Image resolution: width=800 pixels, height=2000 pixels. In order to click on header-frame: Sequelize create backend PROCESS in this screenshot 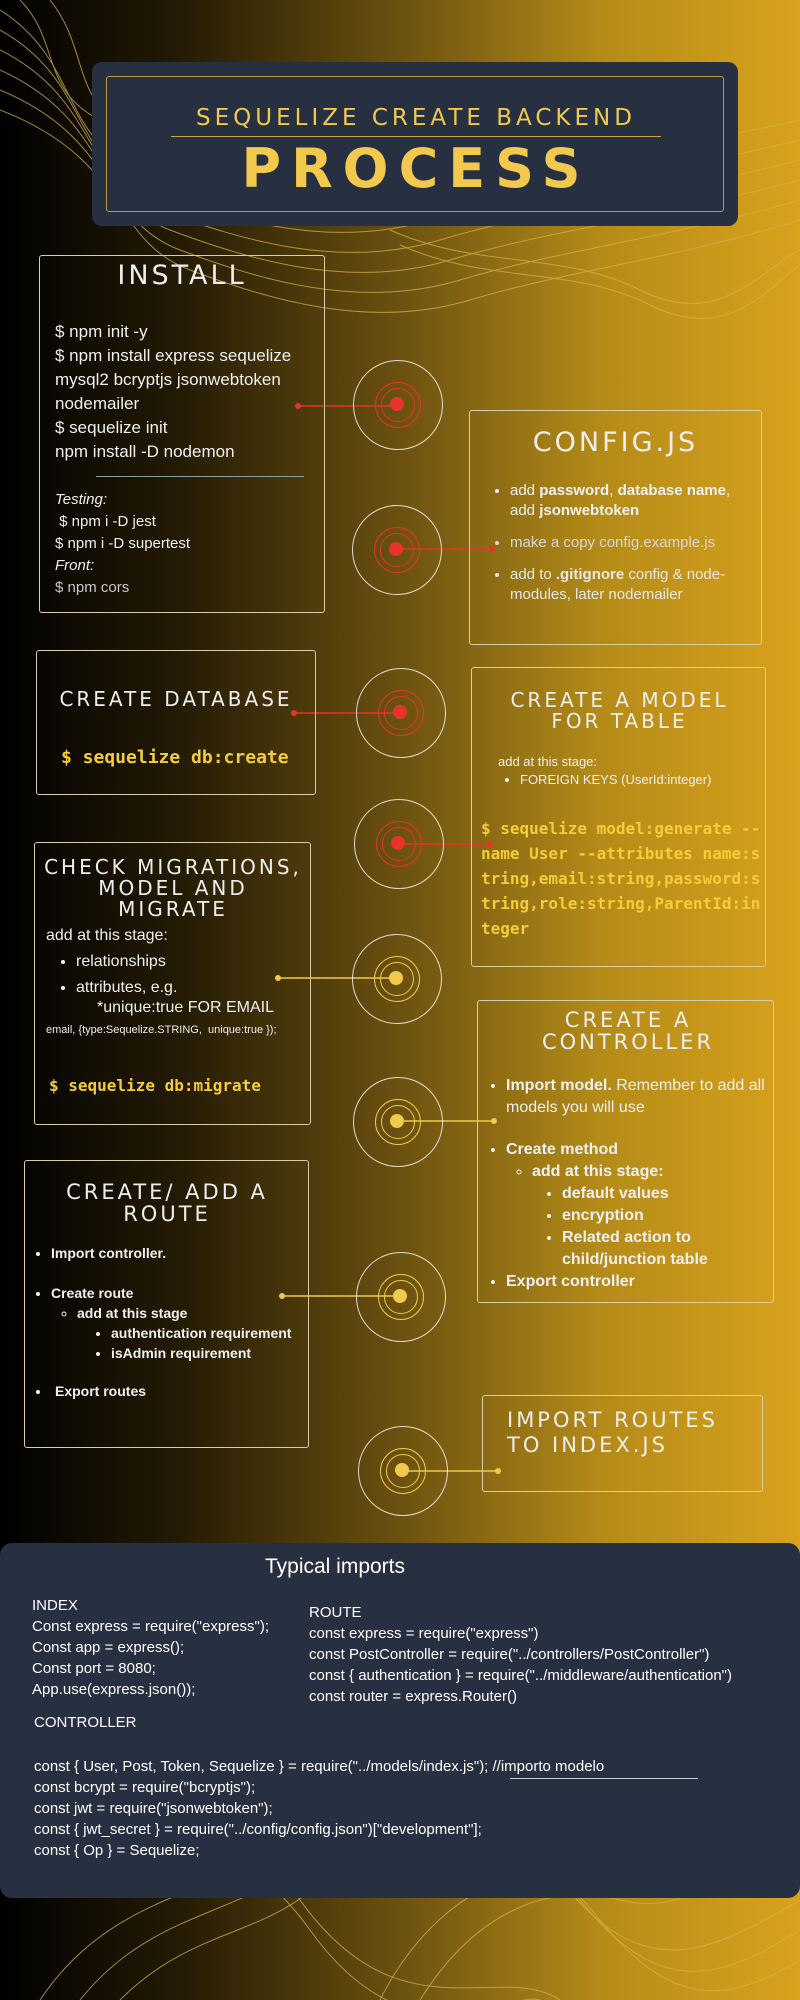, I will do `click(415, 144)`.